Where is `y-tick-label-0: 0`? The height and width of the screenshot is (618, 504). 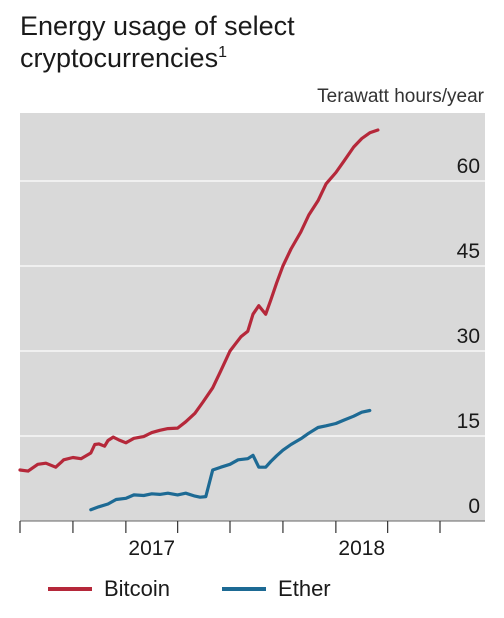
y-tick-label-0: 0 is located at coordinates (474, 506).